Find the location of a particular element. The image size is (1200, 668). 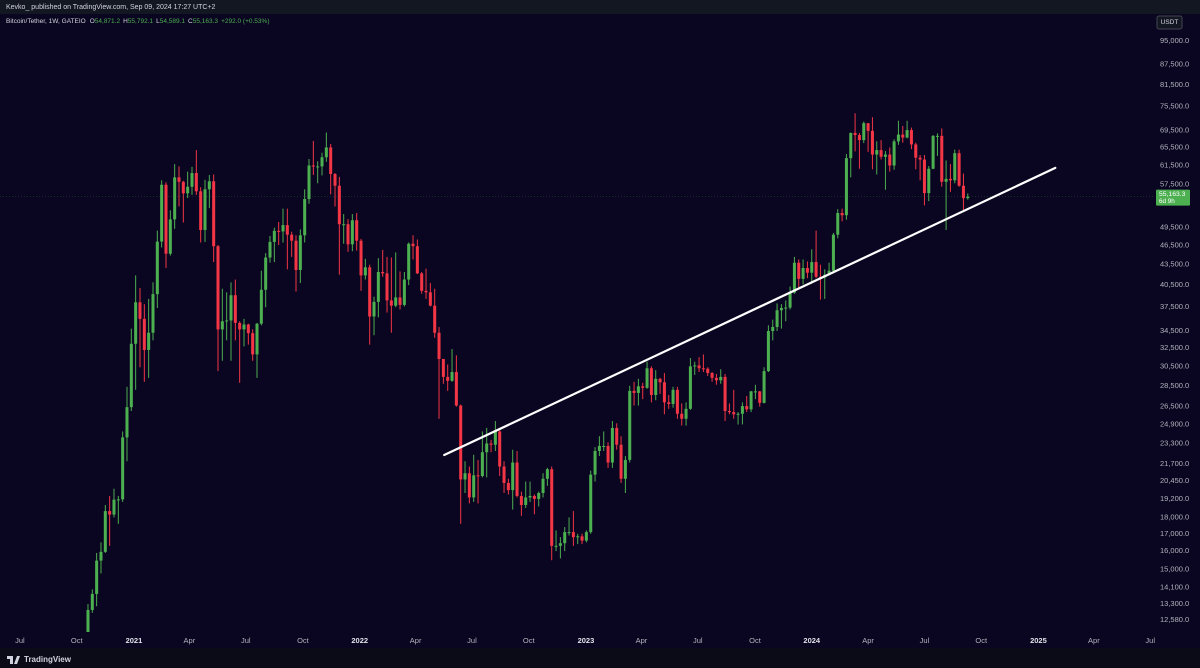

currency-button-frame is located at coordinates (1169, 22).